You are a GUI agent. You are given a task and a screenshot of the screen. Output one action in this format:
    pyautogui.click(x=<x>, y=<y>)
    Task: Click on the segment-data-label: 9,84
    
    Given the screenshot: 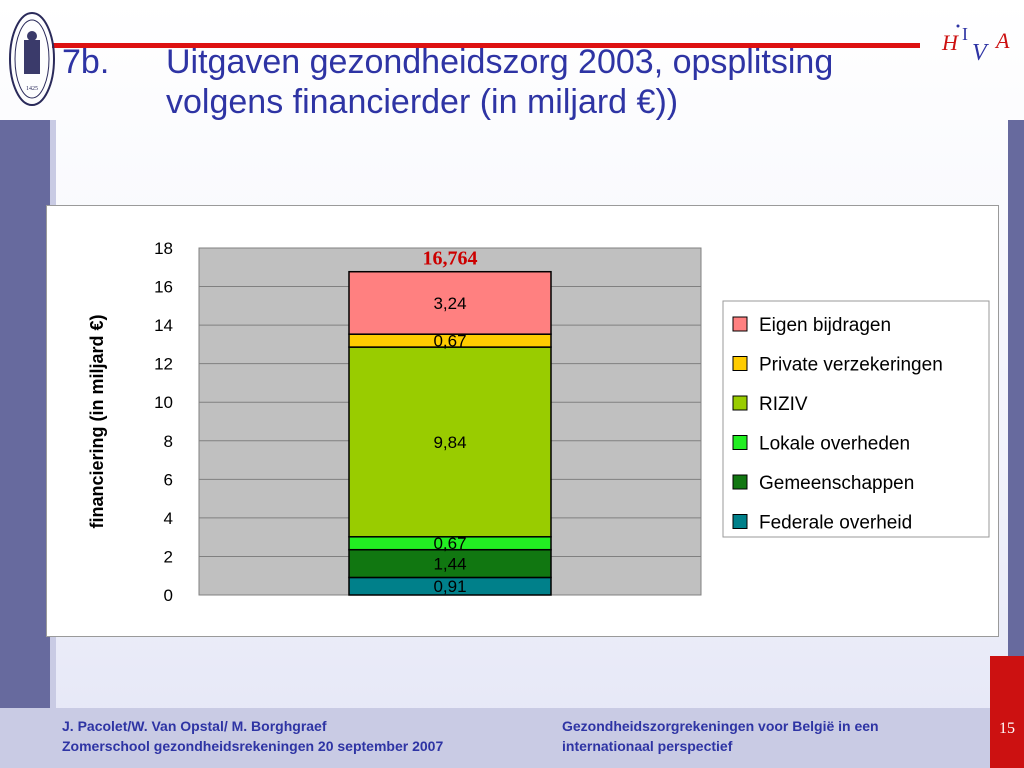 What is the action you would take?
    pyautogui.click(x=449, y=442)
    